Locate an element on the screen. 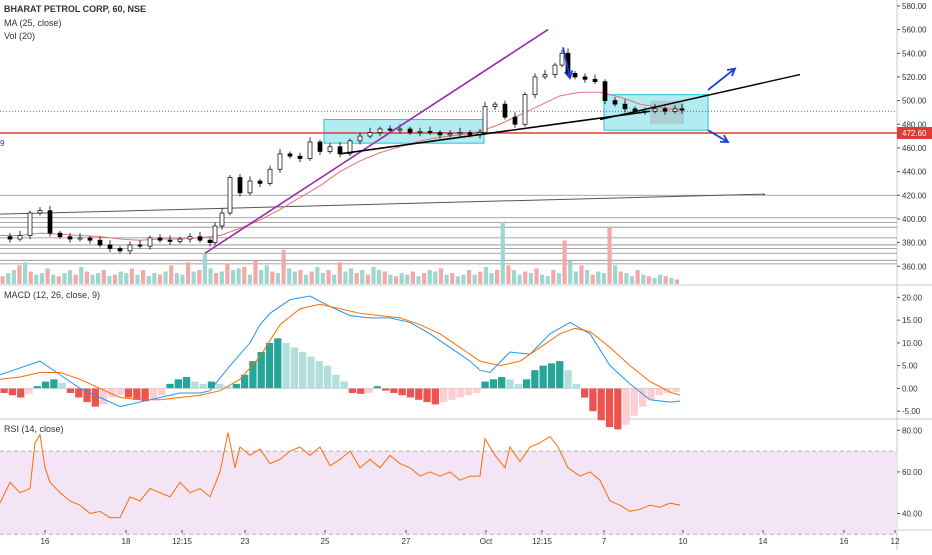  macd-line is located at coordinates (340, 351).